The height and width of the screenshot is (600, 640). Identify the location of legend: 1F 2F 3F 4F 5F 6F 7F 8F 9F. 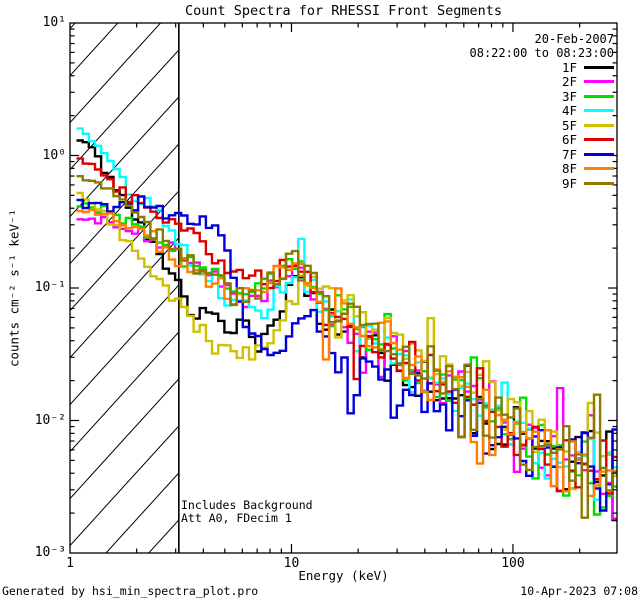
(588, 125).